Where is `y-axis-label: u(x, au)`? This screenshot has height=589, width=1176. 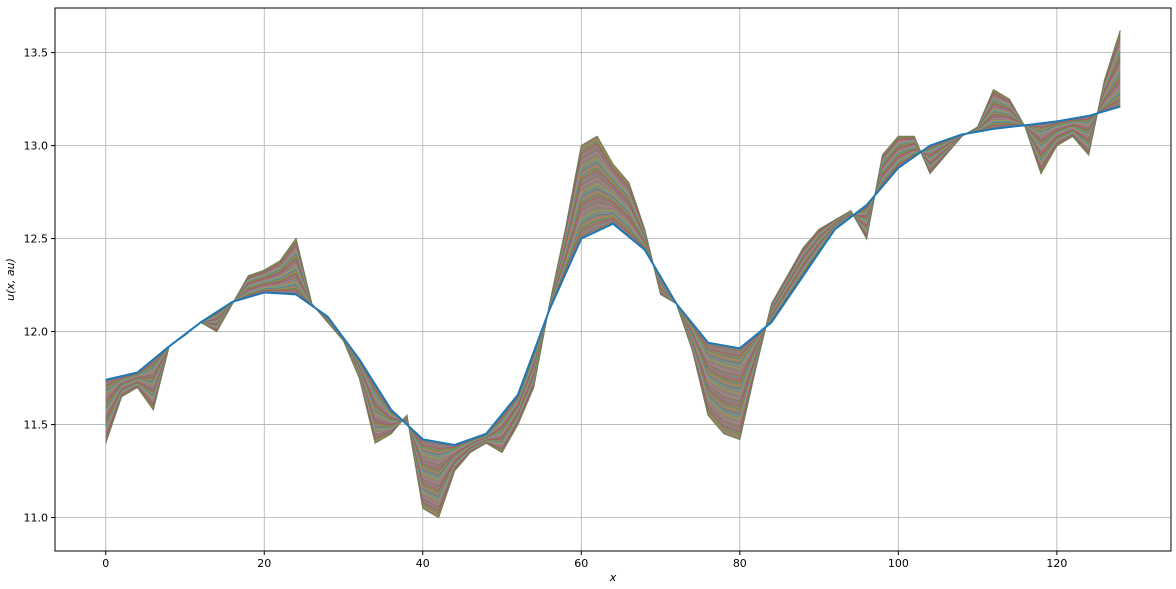 y-axis-label: u(x, au) is located at coordinates (10, 279).